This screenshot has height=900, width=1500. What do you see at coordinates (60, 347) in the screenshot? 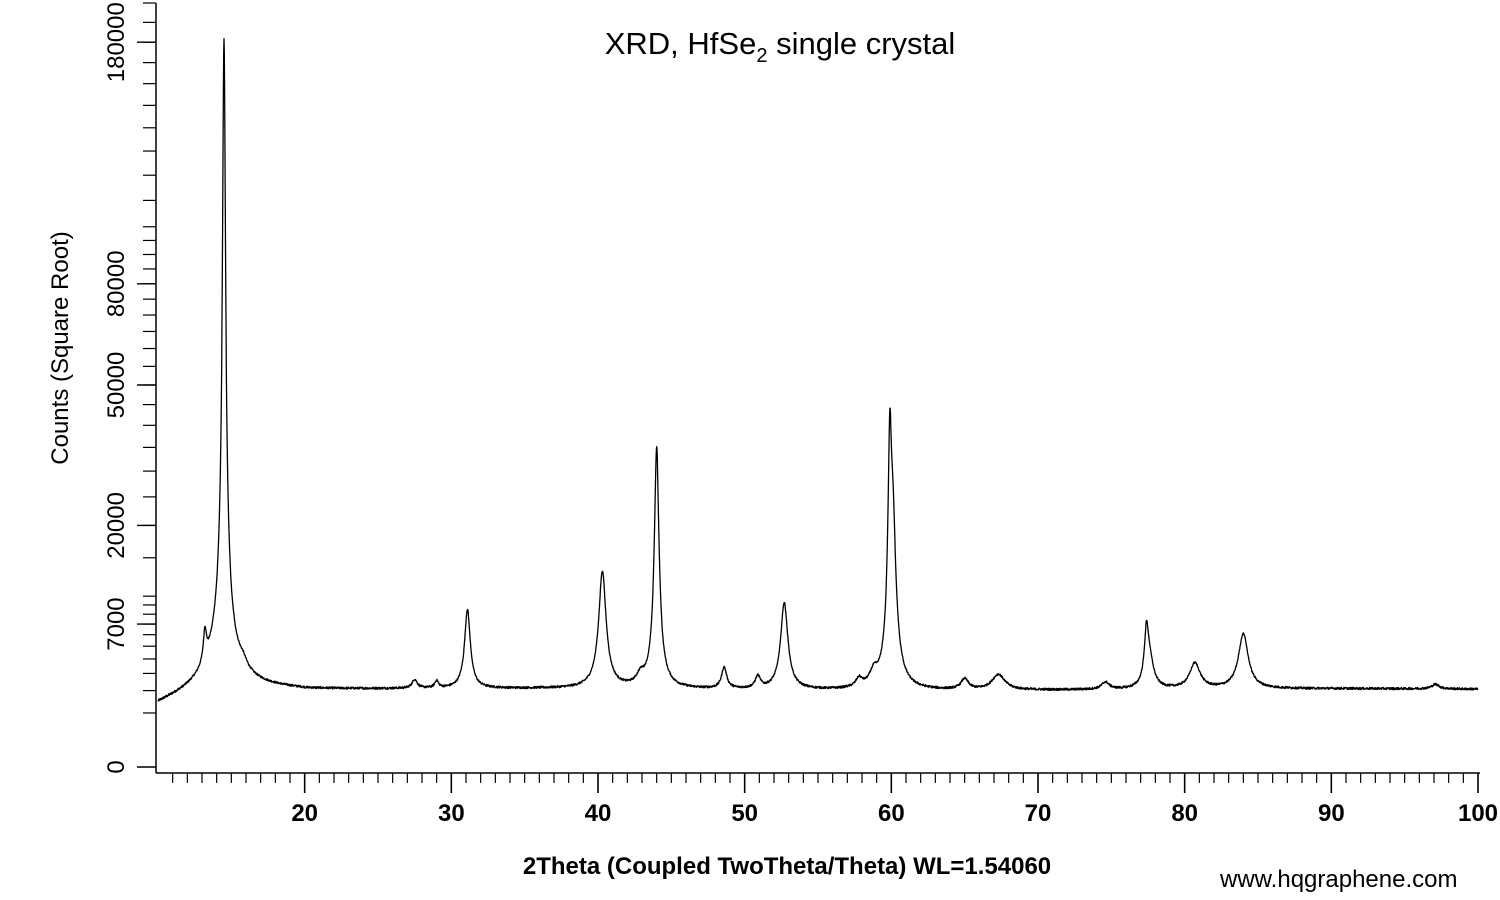
I see `y-axis-label: Counts (Square Root)` at bounding box center [60, 347].